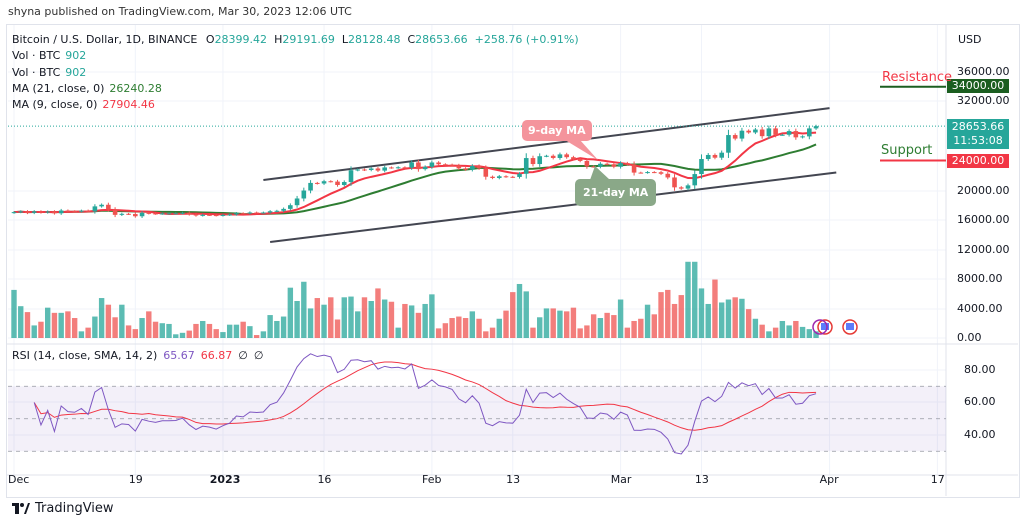 The width and height of the screenshot is (1024, 526). Describe the element at coordinates (140, 355) in the screenshot. I see `rsi-legend: RSI (14, close, SMA, 14, 2) 65.67 66.87 ∅ ∅` at that location.